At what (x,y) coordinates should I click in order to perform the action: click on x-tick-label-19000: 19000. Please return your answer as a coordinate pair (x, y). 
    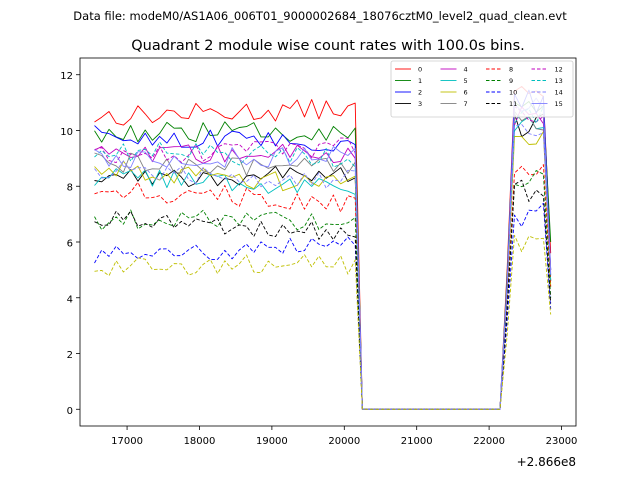
    Looking at the image, I should click on (272, 441).